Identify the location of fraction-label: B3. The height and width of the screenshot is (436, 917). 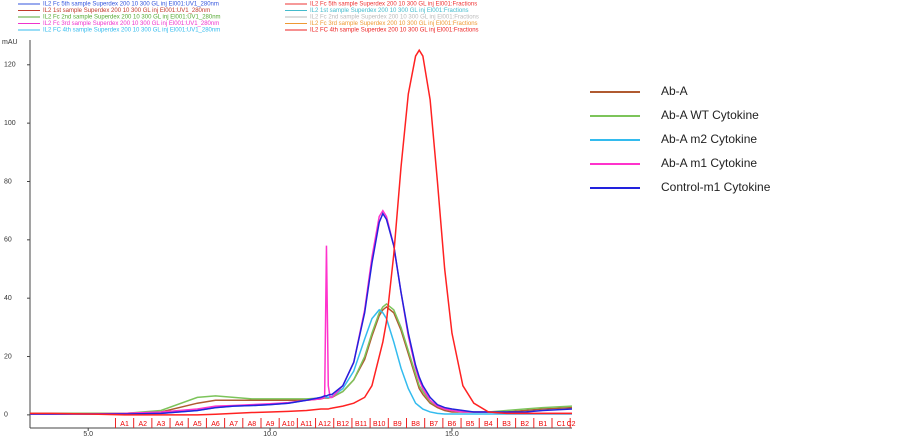
(506, 424).